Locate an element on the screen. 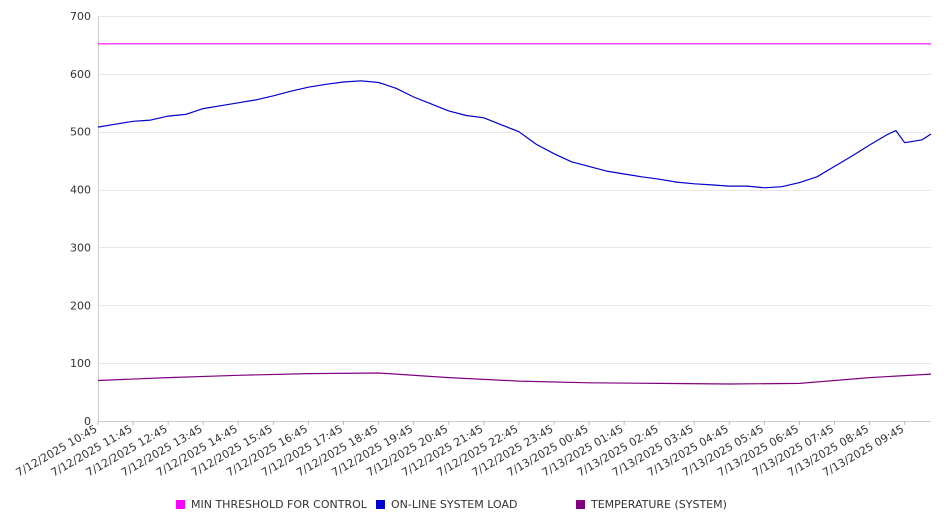 The image size is (946, 526). y-axis-ticks: 0 100 200 300 400 500 600 700 is located at coordinates (80, 219).